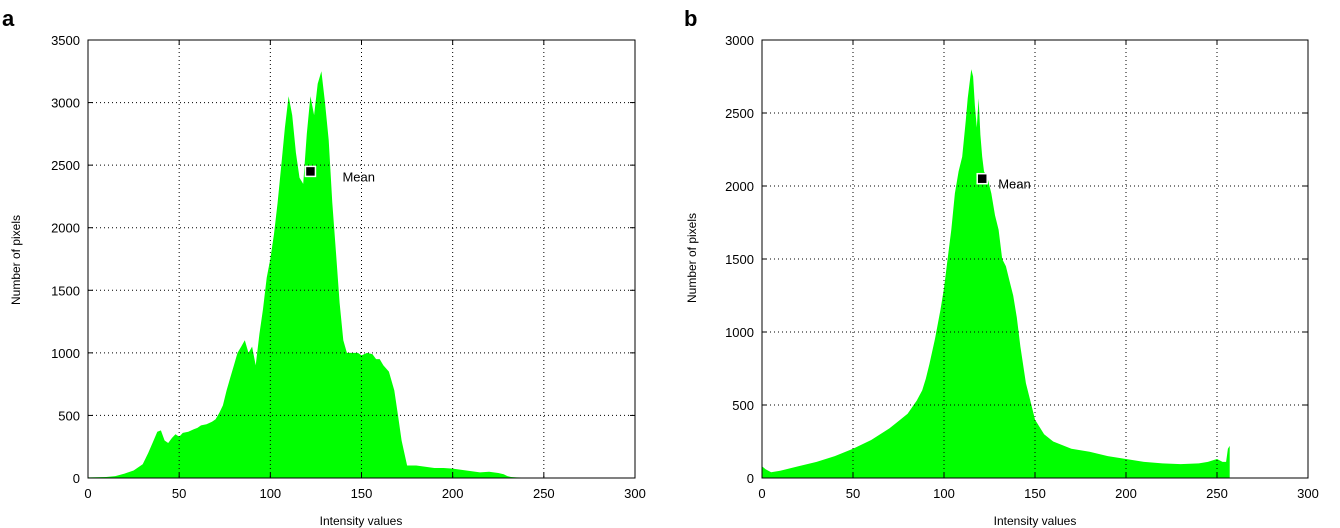  I want to click on panel-b-y-tick-label: 1500, so click(739, 259).